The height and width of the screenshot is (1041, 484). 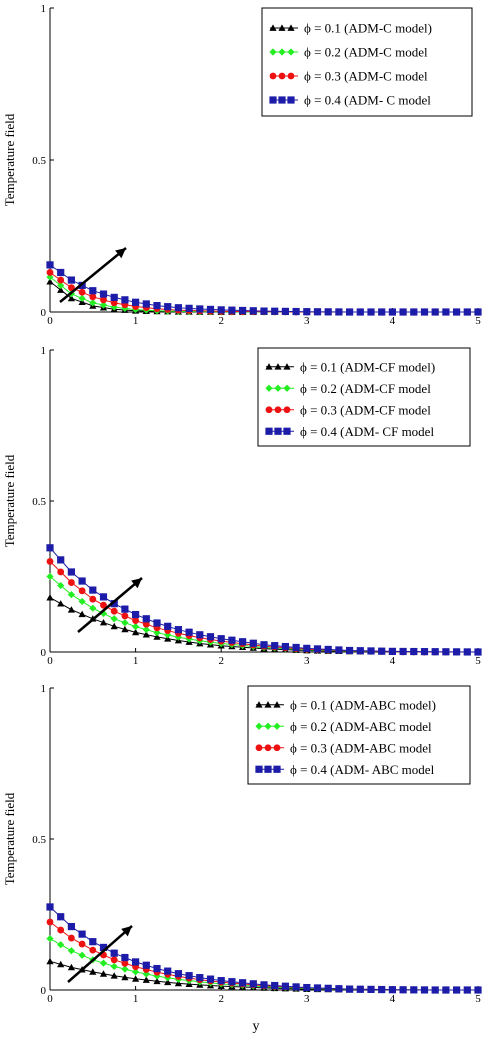 What do you see at coordinates (361, 747) in the screenshot?
I see `legend-label: ϕ = 0.3 (ADM-ABC model` at bounding box center [361, 747].